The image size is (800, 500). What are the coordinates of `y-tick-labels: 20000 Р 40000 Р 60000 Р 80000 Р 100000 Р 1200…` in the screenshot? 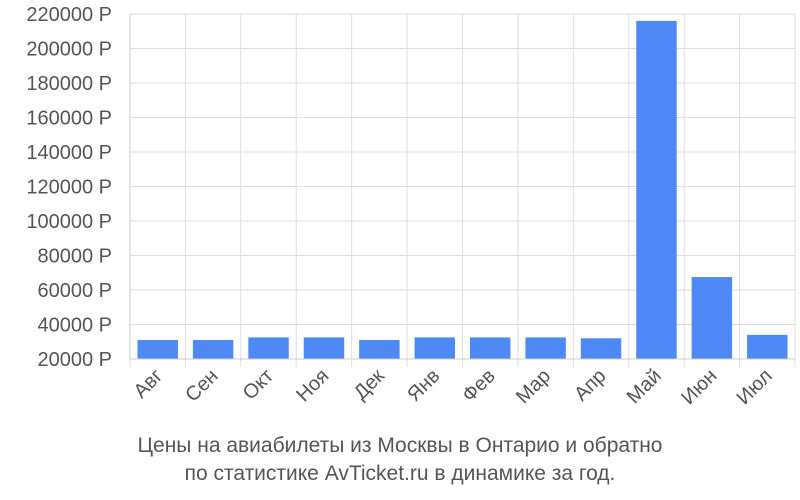 It's located at (69, 187).